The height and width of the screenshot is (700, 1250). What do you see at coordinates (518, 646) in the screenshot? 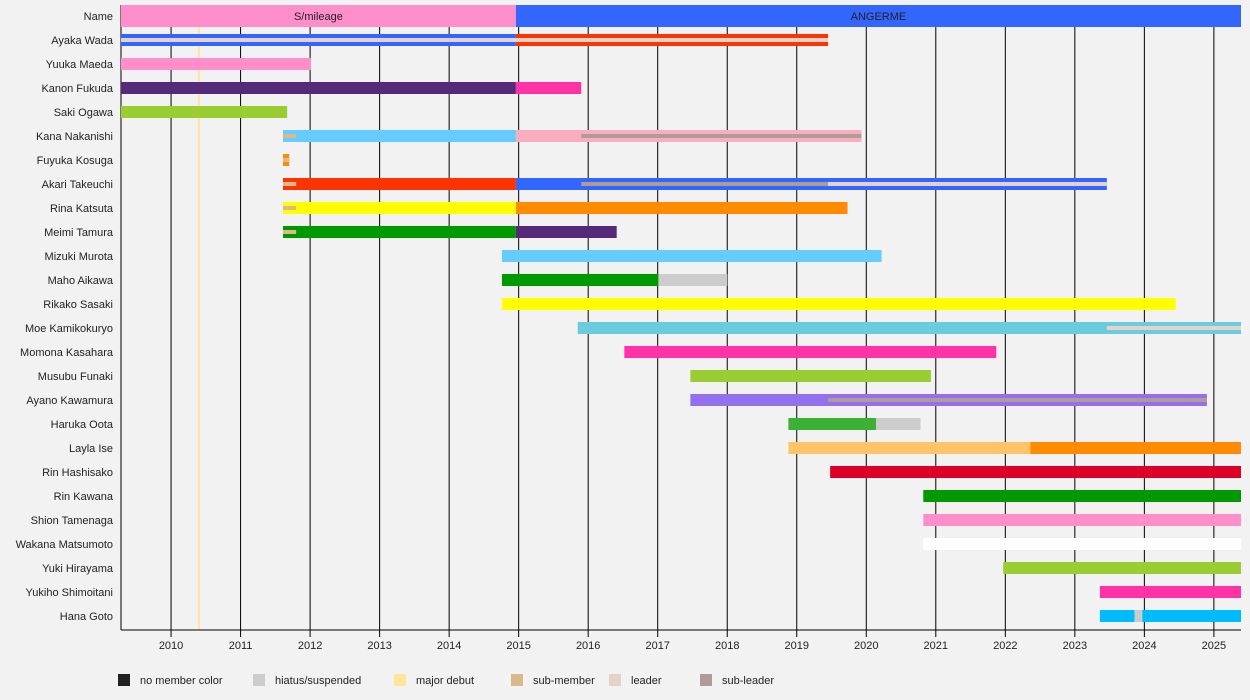
I see `x-tick-label: 2015` at bounding box center [518, 646].